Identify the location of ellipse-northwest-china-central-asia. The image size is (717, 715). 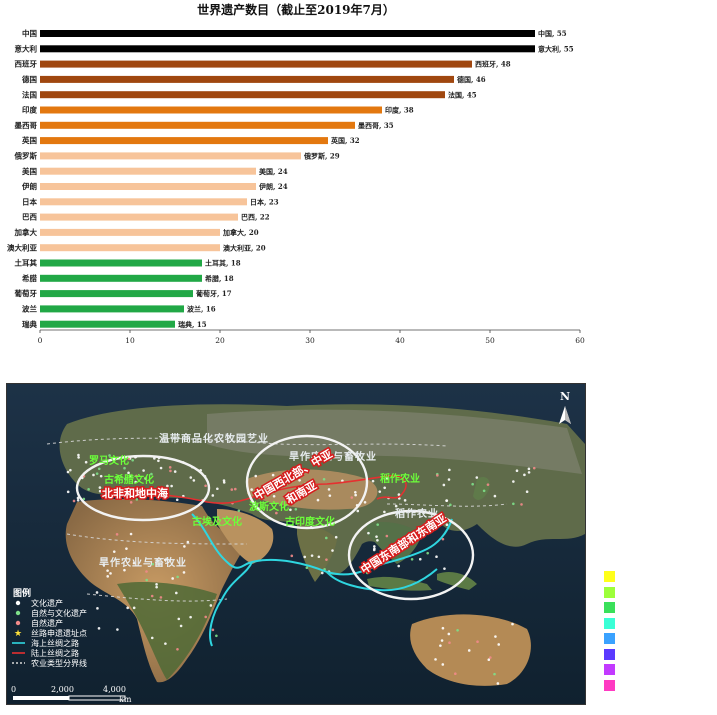
(307, 482).